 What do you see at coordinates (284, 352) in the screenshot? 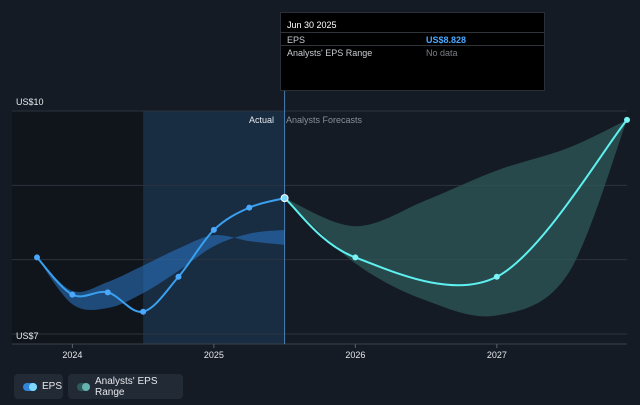
I see `x-axis-ticks: 2024 2025 2026 2027` at bounding box center [284, 352].